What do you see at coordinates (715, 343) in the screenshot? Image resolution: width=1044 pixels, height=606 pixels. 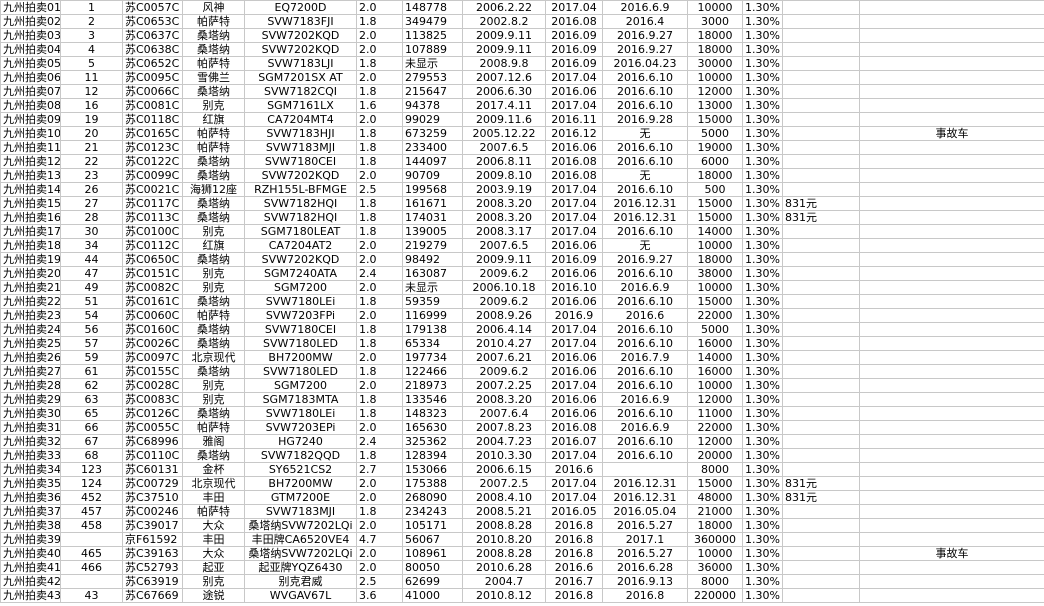 I see `cell: 16000` at bounding box center [715, 343].